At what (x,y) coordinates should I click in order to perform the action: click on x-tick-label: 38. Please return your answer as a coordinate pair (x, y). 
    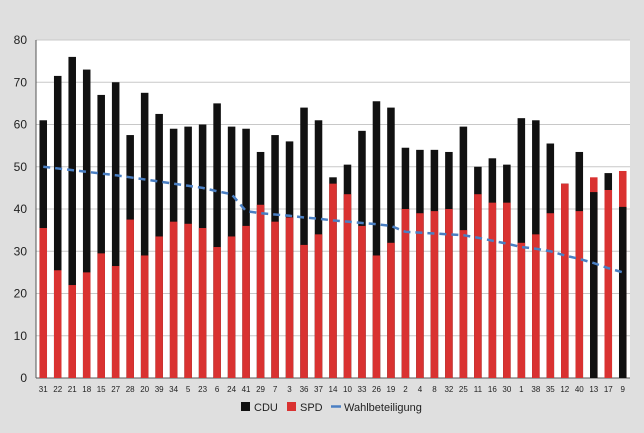
    Looking at the image, I should click on (535, 389).